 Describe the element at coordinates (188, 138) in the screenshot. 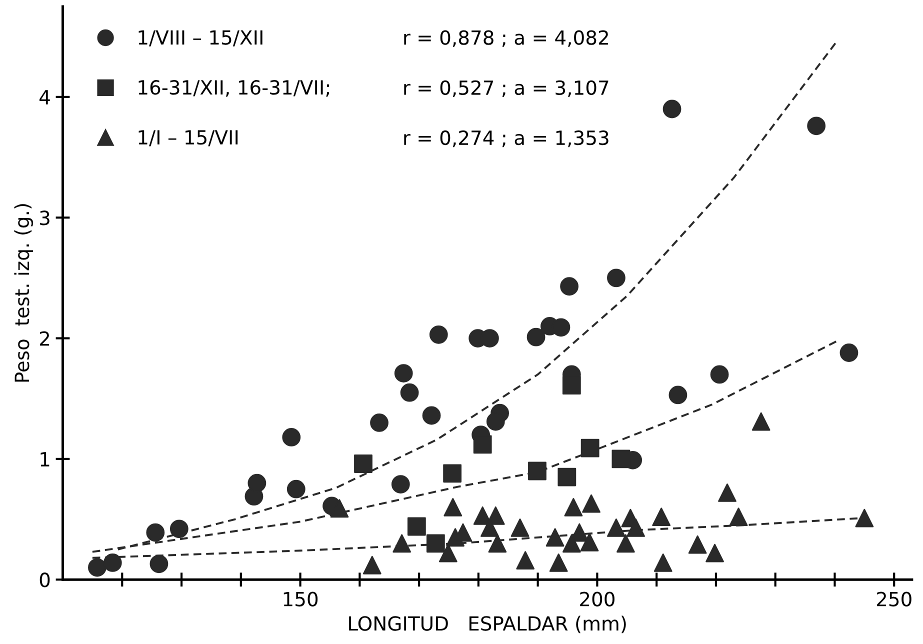

I see `legend-label: 1/I – 15/VII` at that location.